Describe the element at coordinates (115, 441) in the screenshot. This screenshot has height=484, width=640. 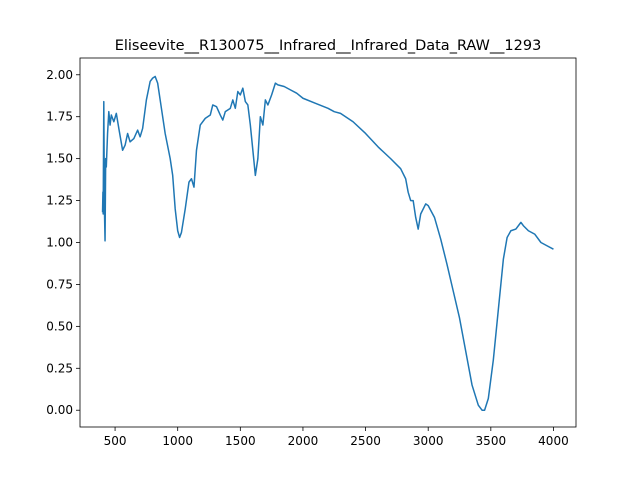
I see `x-tick-label: 500` at that location.